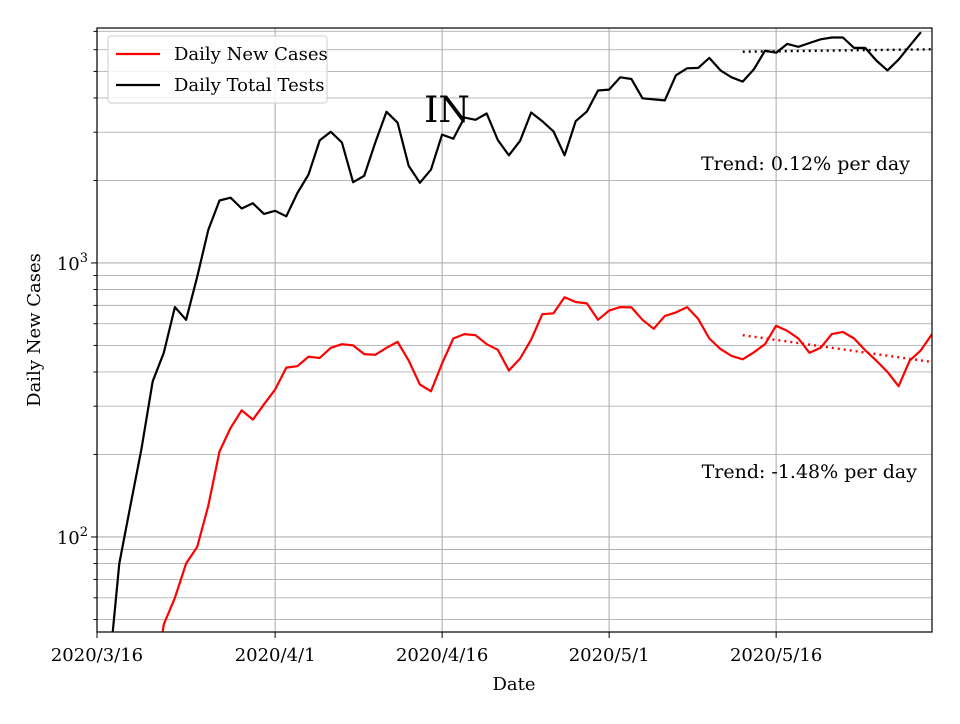 The image size is (960, 724). Describe the element at coordinates (34, 330) in the screenshot. I see `y-axis-label: Daily New Cases` at that location.